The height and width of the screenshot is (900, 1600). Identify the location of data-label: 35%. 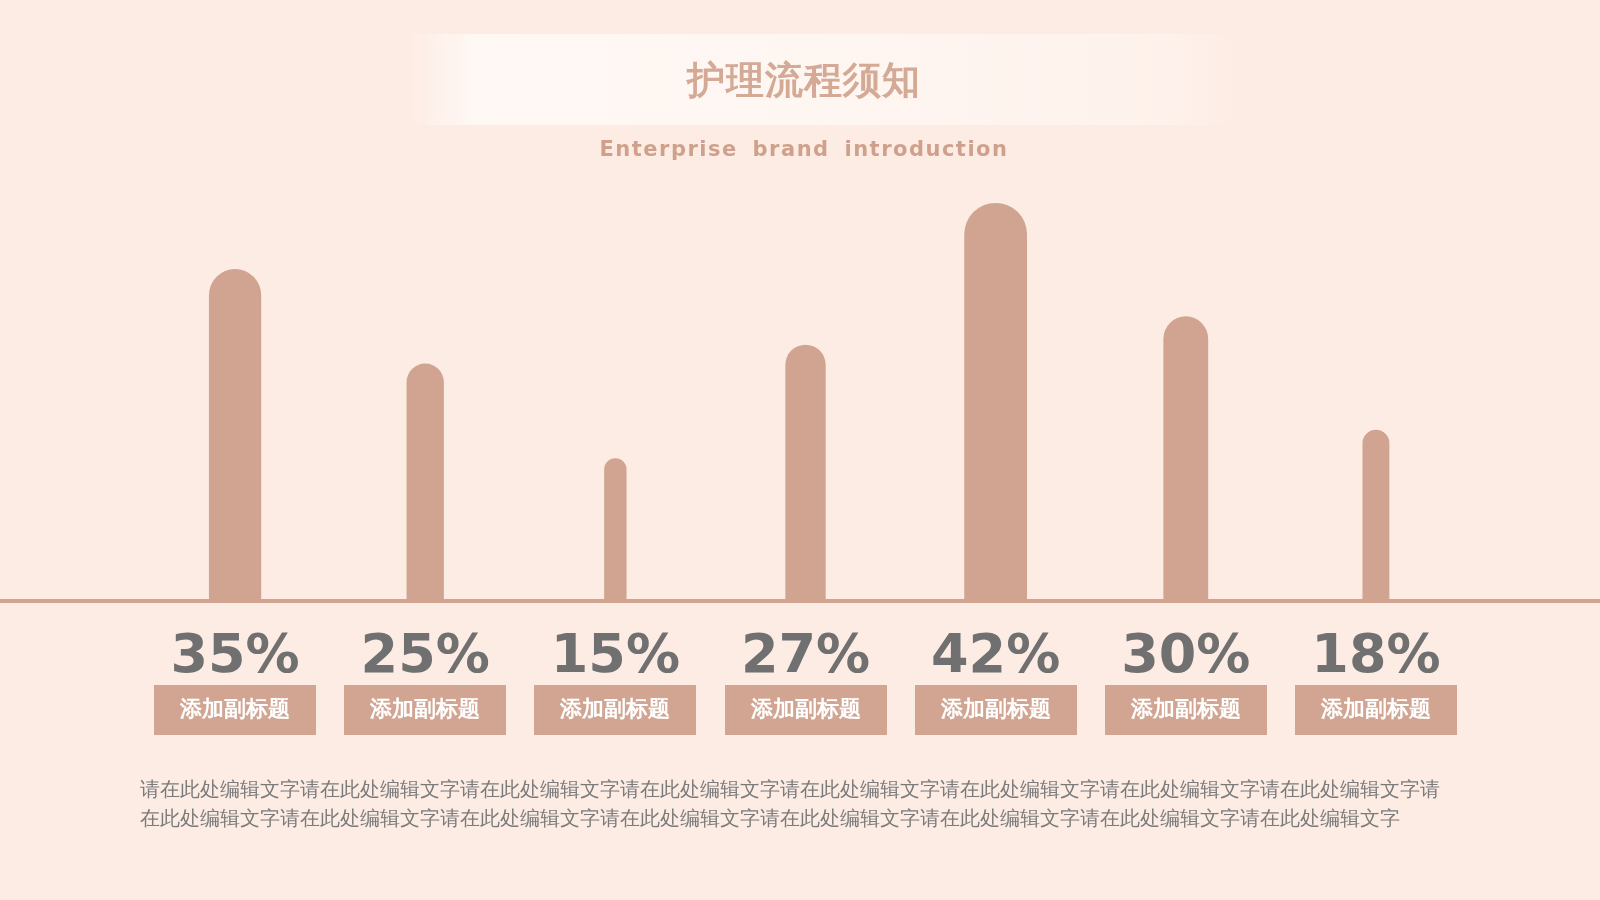
(235, 654).